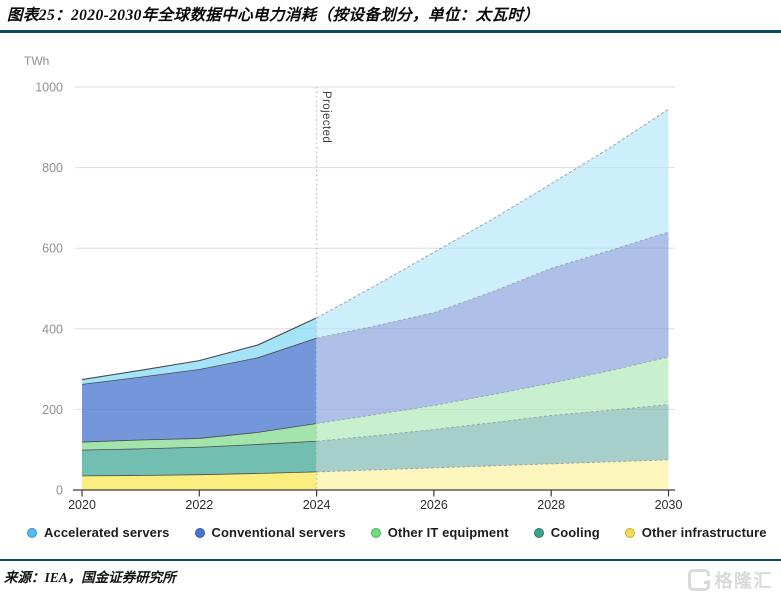 The height and width of the screenshot is (600, 781). Describe the element at coordinates (199, 474) in the screenshot. I see `boundary-other-infrastructure-historical` at that location.